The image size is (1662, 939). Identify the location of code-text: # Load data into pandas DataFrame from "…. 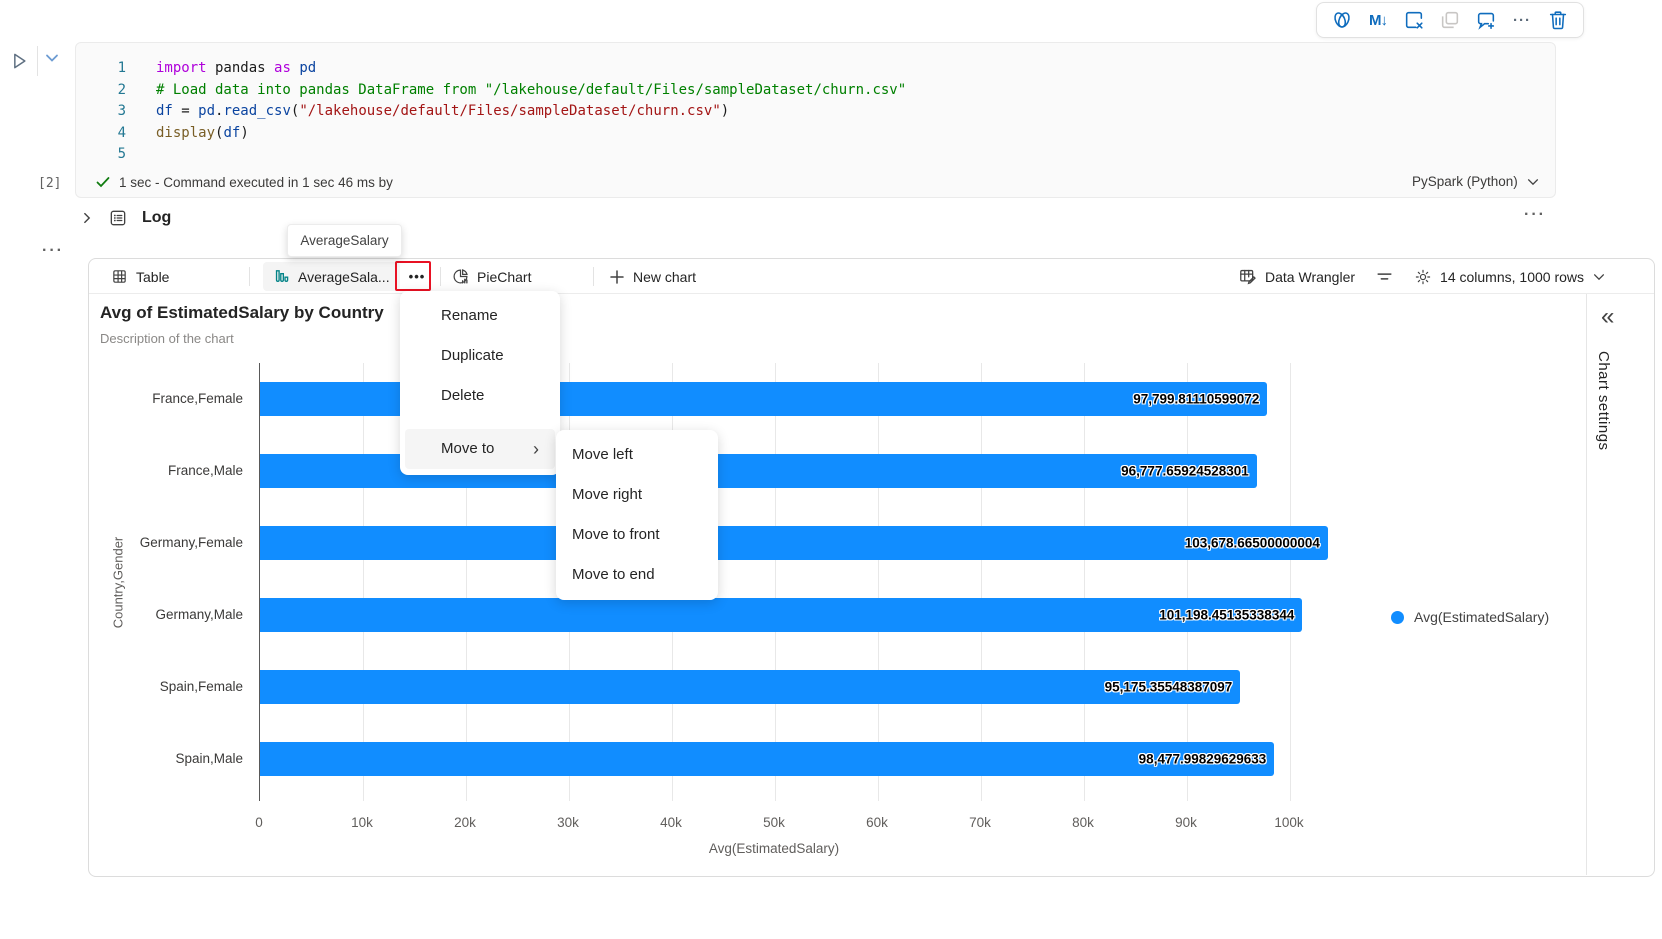
(531, 89).